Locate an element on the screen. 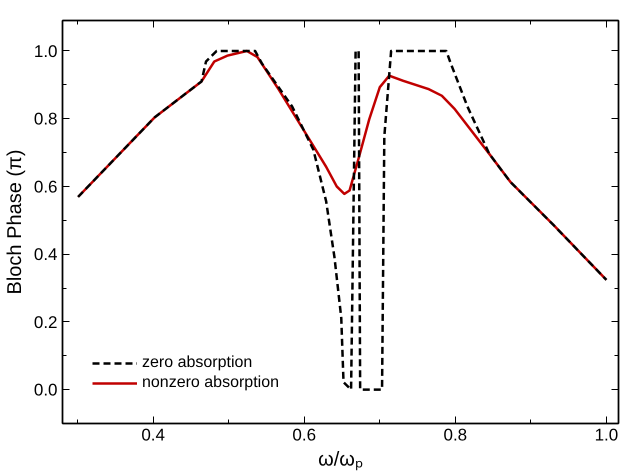  x-tick-label: 1.0 is located at coordinates (606, 435).